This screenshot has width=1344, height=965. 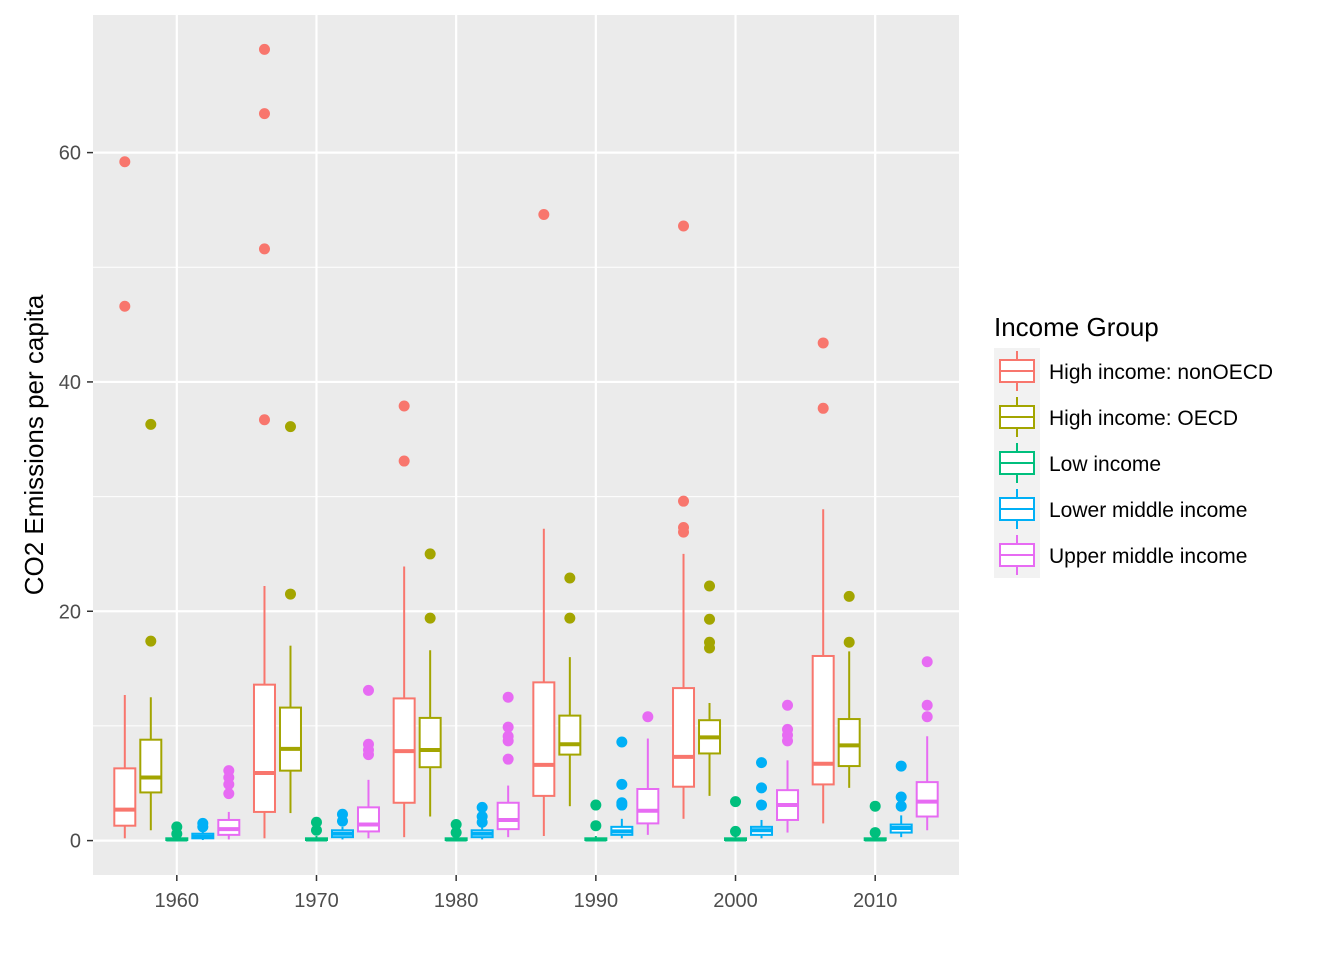 I want to click on legend-label: High income: nonOECD, so click(x=1161, y=372).